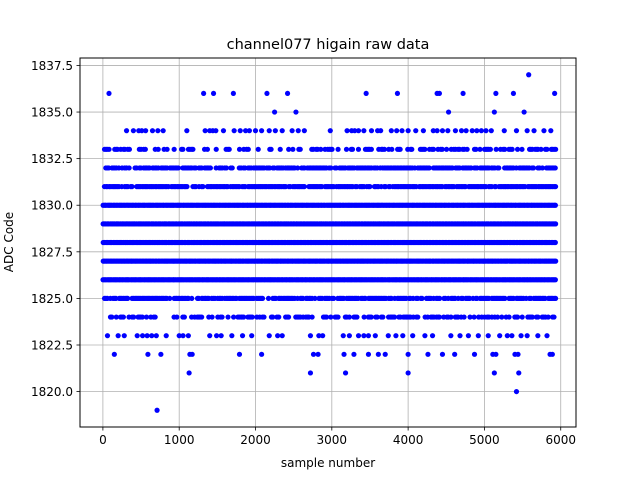 Image resolution: width=640 pixels, height=480 pixels. Describe the element at coordinates (9, 242) in the screenshot. I see `y-axis-label: ADC Code` at that location.